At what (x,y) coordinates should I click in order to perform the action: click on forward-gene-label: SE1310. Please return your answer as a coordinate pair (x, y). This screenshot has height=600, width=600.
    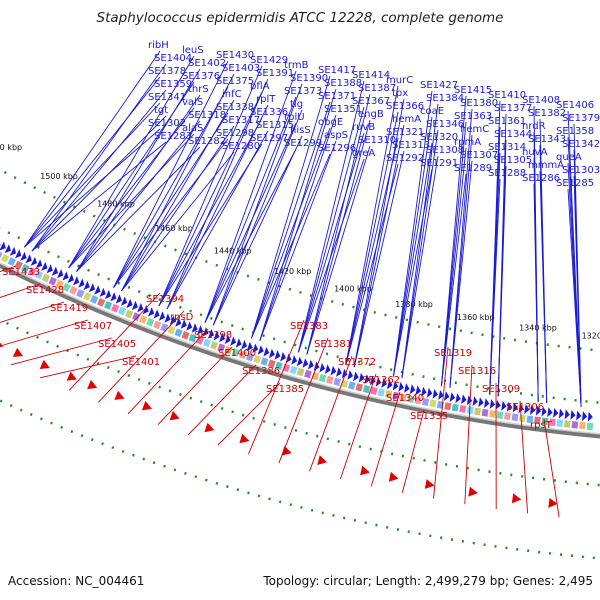
    Looking at the image, I should click on (377, 140).